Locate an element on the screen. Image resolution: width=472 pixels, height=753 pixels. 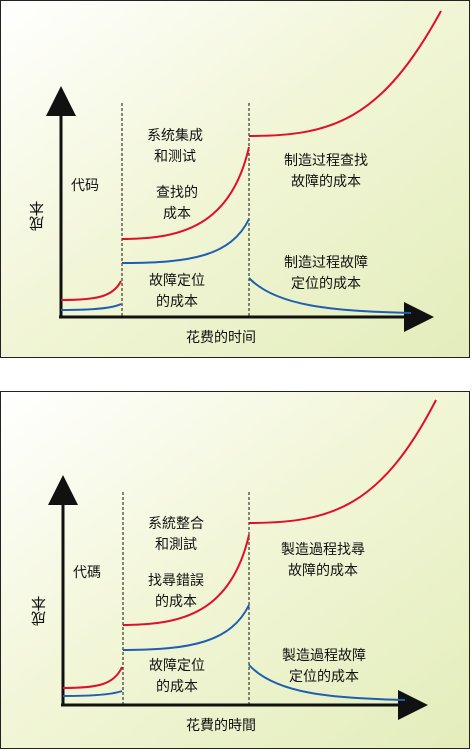
label-manufacturing-locate: 製造過程故障 定位的成本 is located at coordinates (324, 666).